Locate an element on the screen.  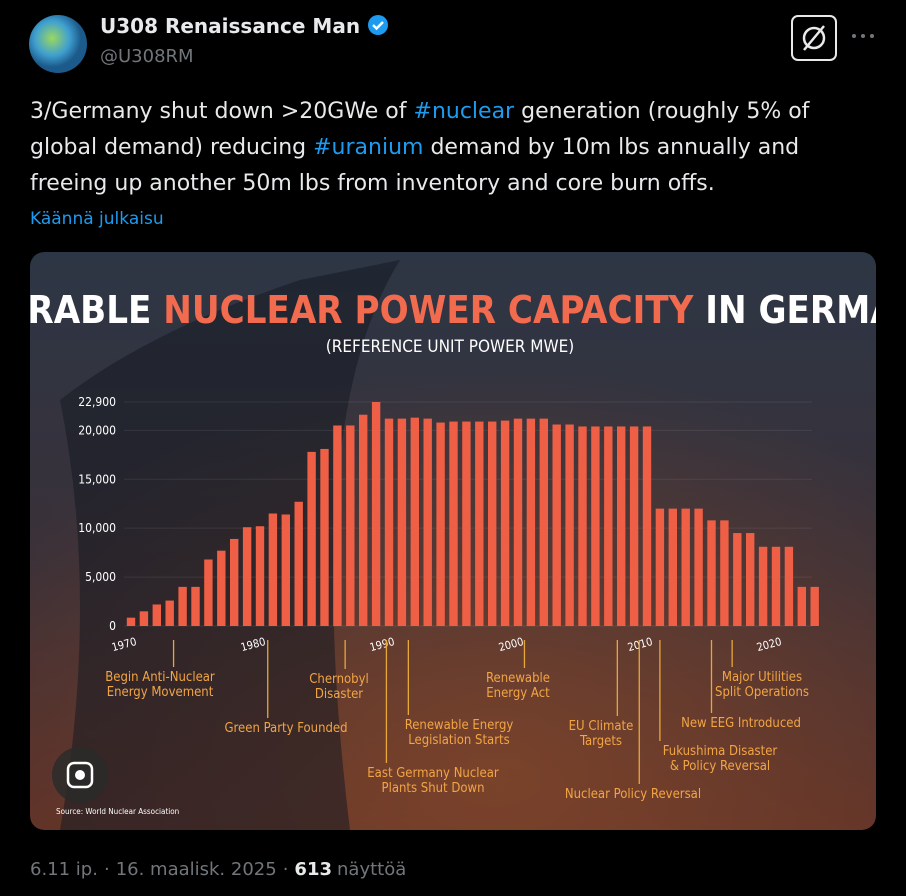
user-name: U308 Renaissance Man is located at coordinates (244, 26).